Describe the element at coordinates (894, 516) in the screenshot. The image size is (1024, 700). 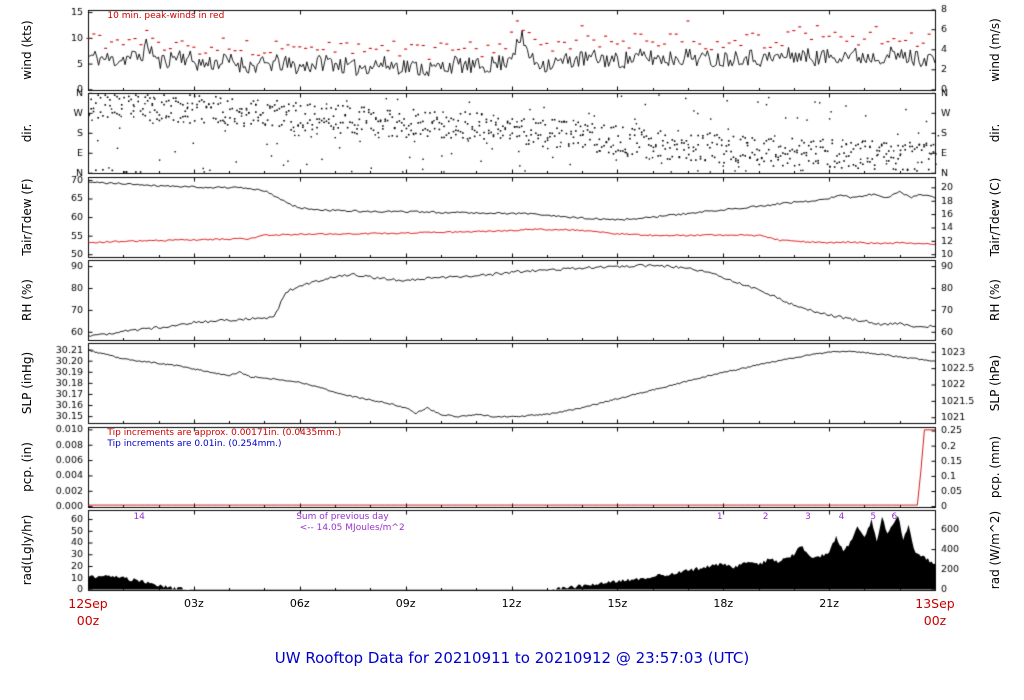
I see `chart-annotation-rad-8: 6` at that location.